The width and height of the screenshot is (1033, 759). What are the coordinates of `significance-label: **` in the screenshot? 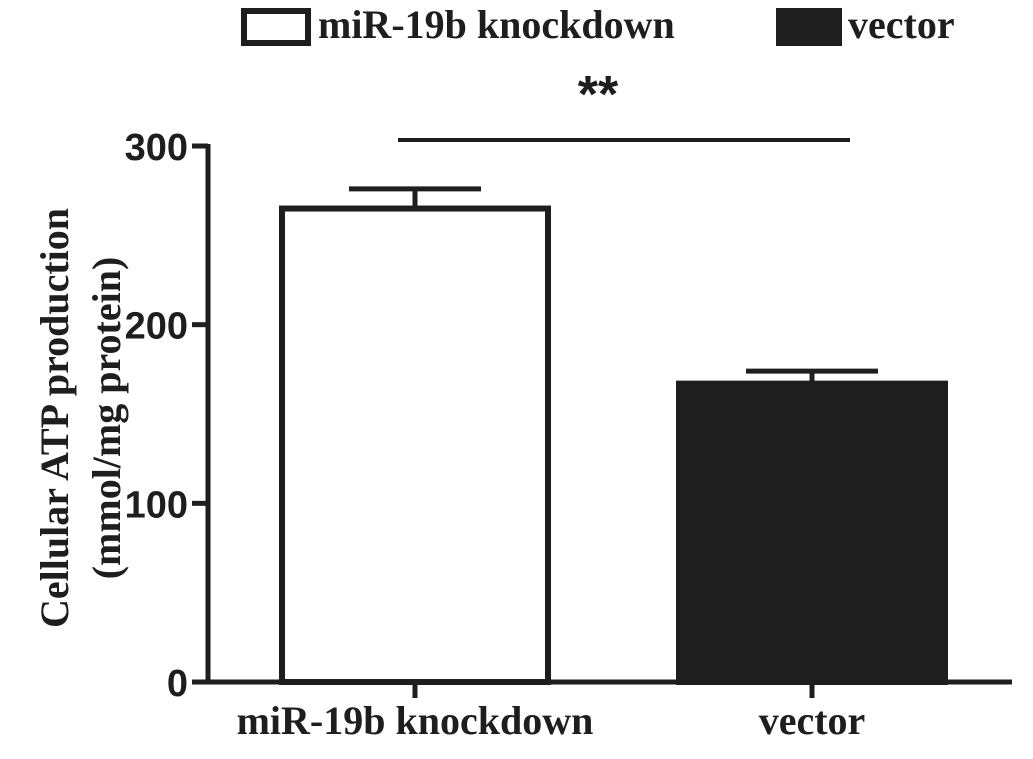 It's located at (598, 95).